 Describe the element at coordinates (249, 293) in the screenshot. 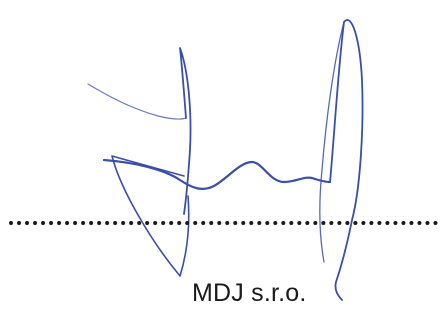

I see `company-name: MDJ s.r.o.` at that location.